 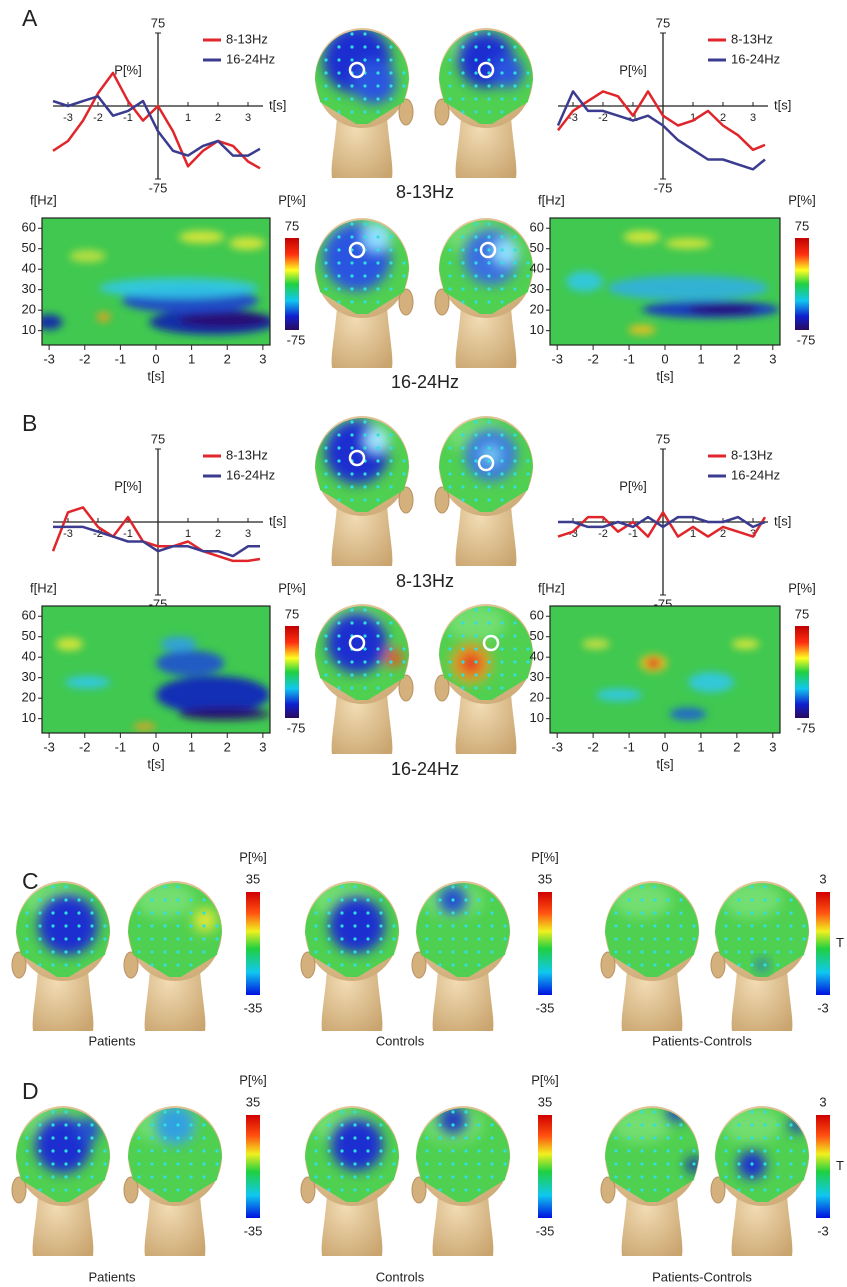 I want to click on scalp-blob, so click(x=205, y=920).